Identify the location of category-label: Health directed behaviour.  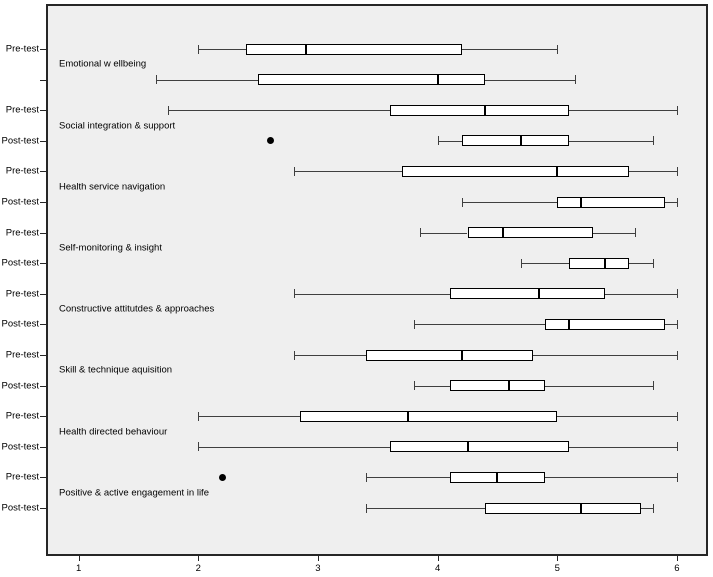
(113, 431).